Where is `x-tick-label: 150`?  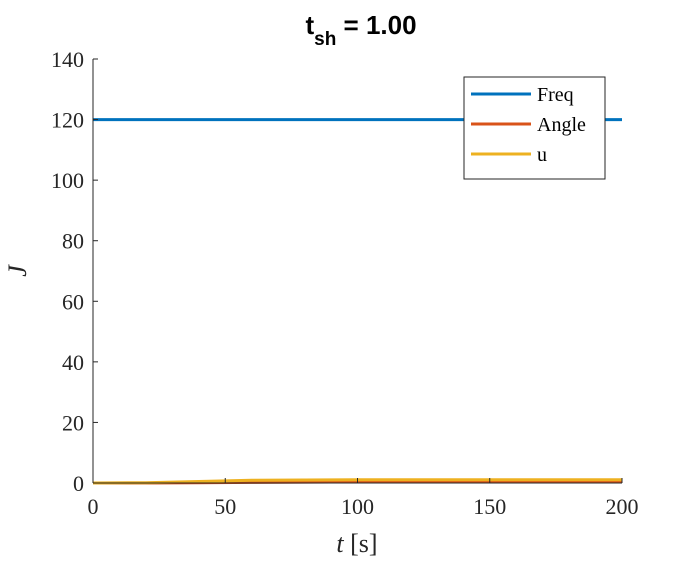
x-tick-label: 150 is located at coordinates (489, 506).